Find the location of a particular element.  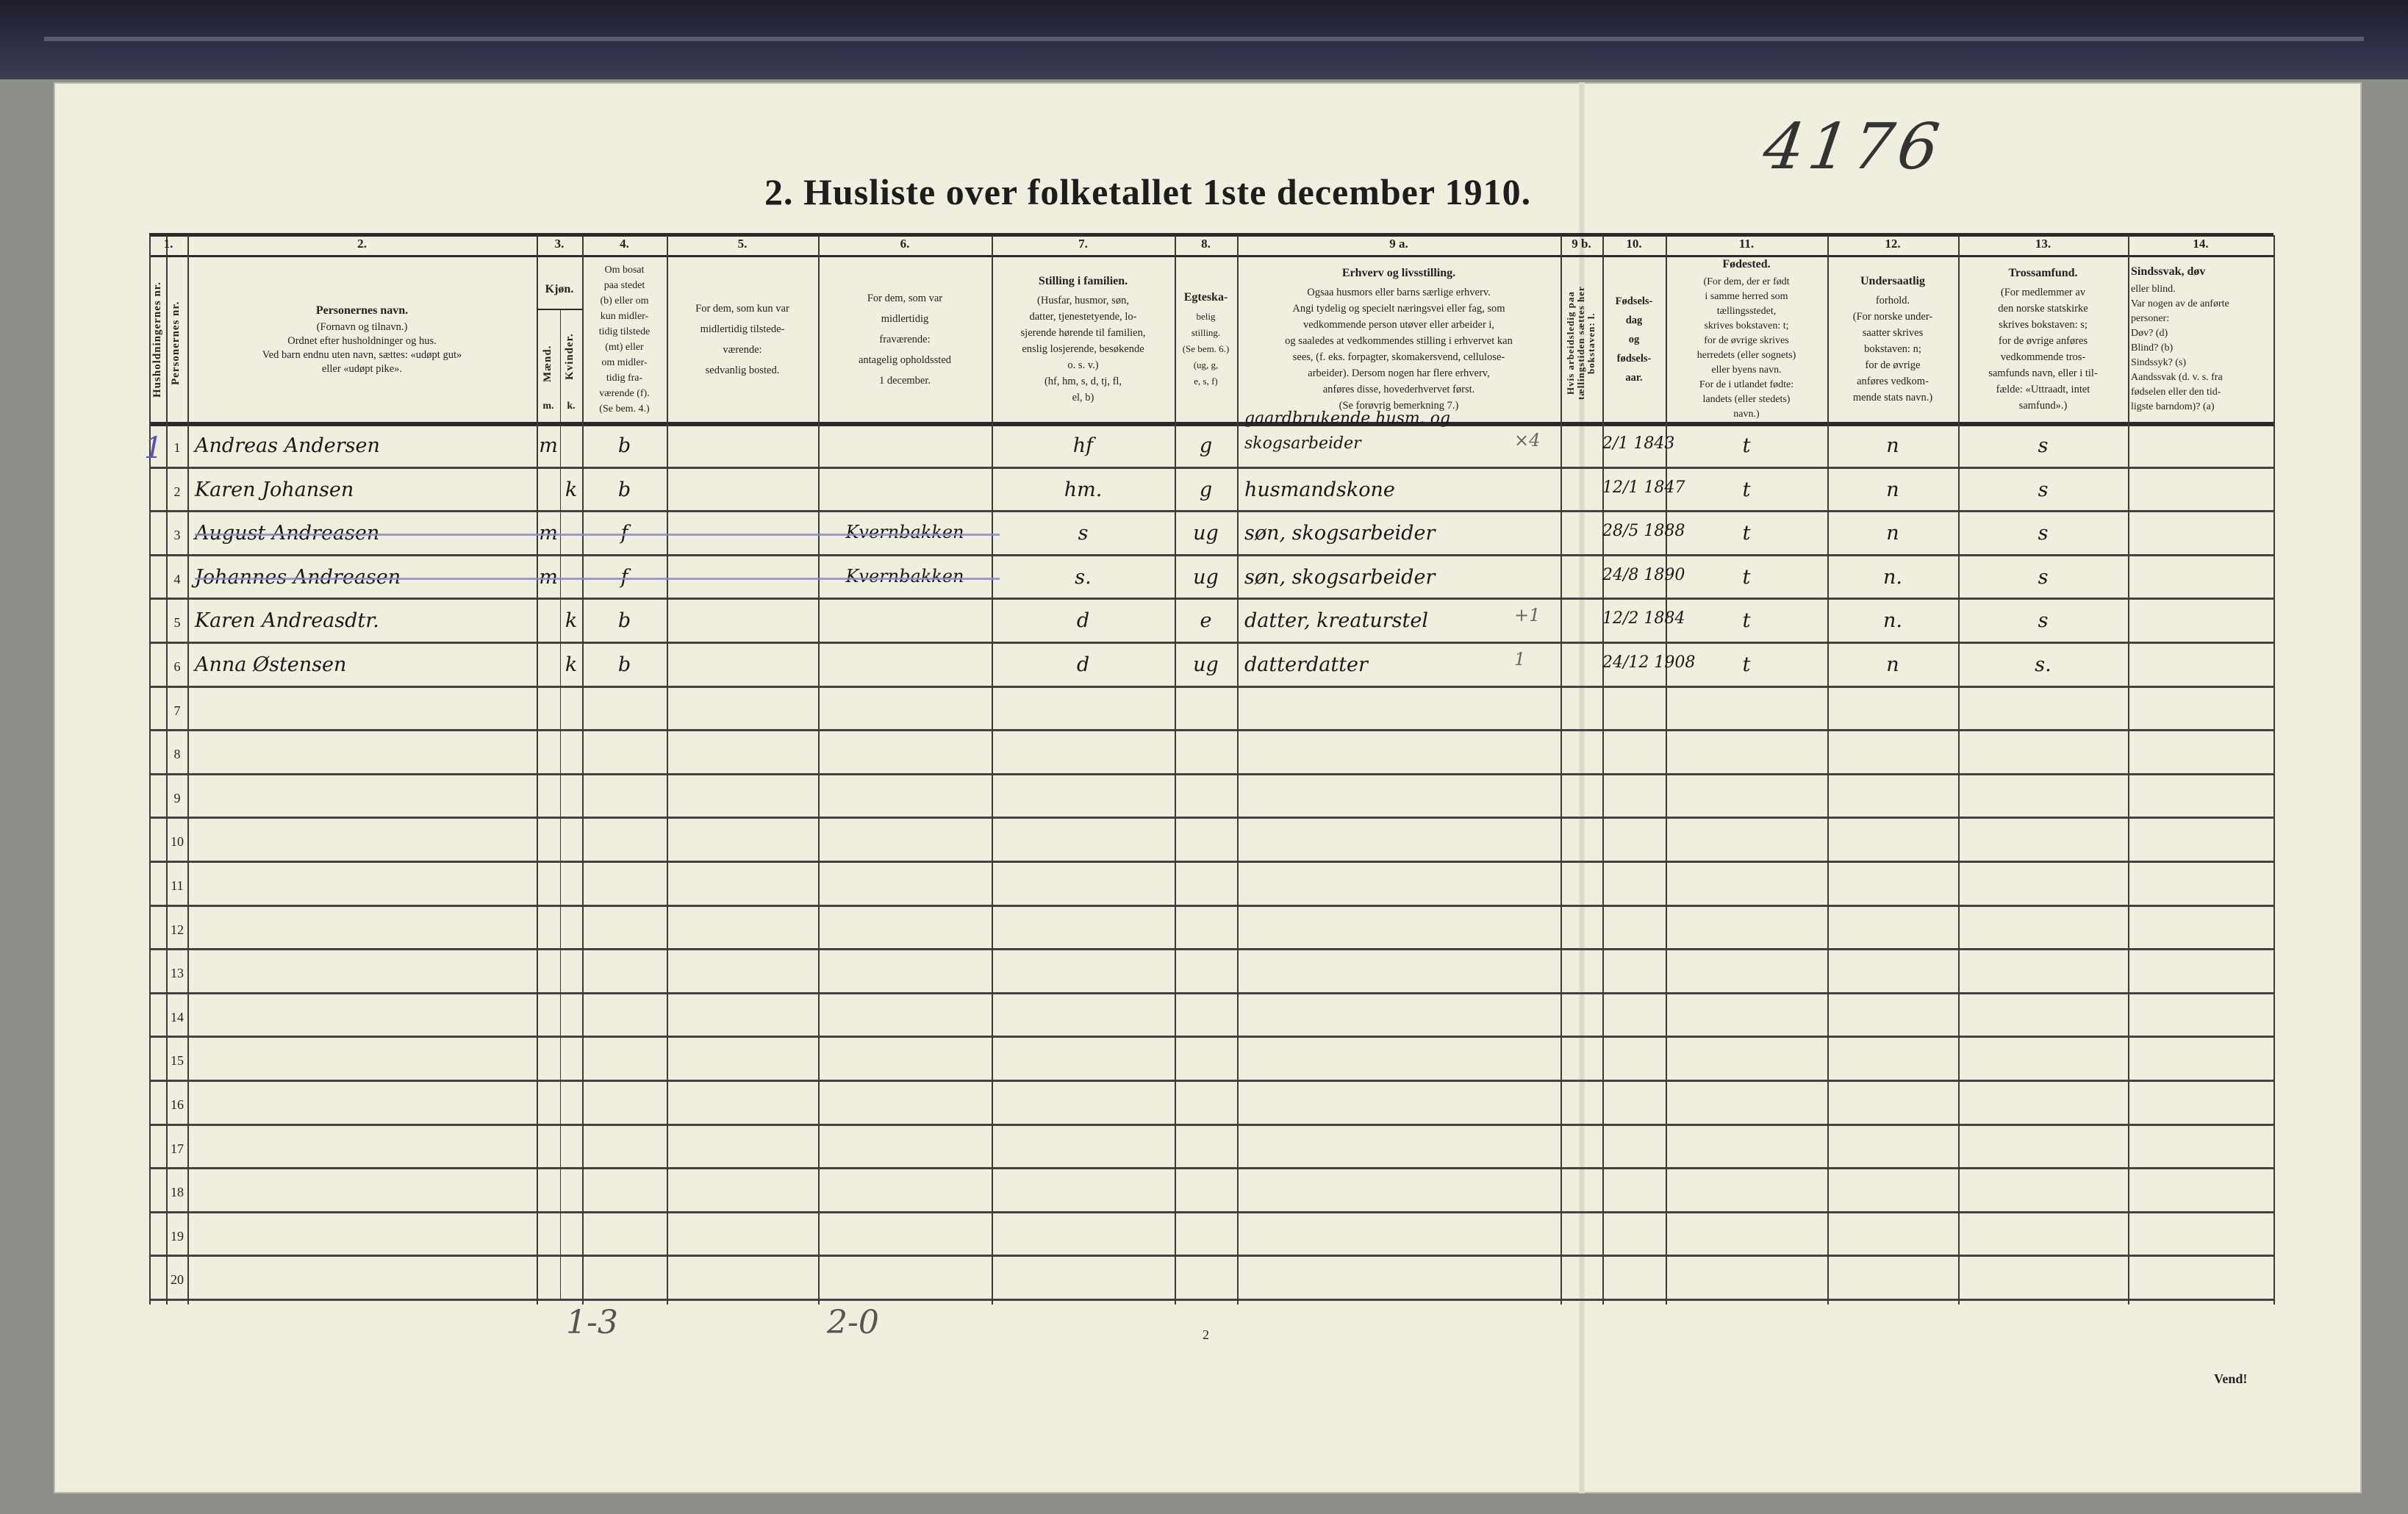

row-number: 4 is located at coordinates (177, 578).